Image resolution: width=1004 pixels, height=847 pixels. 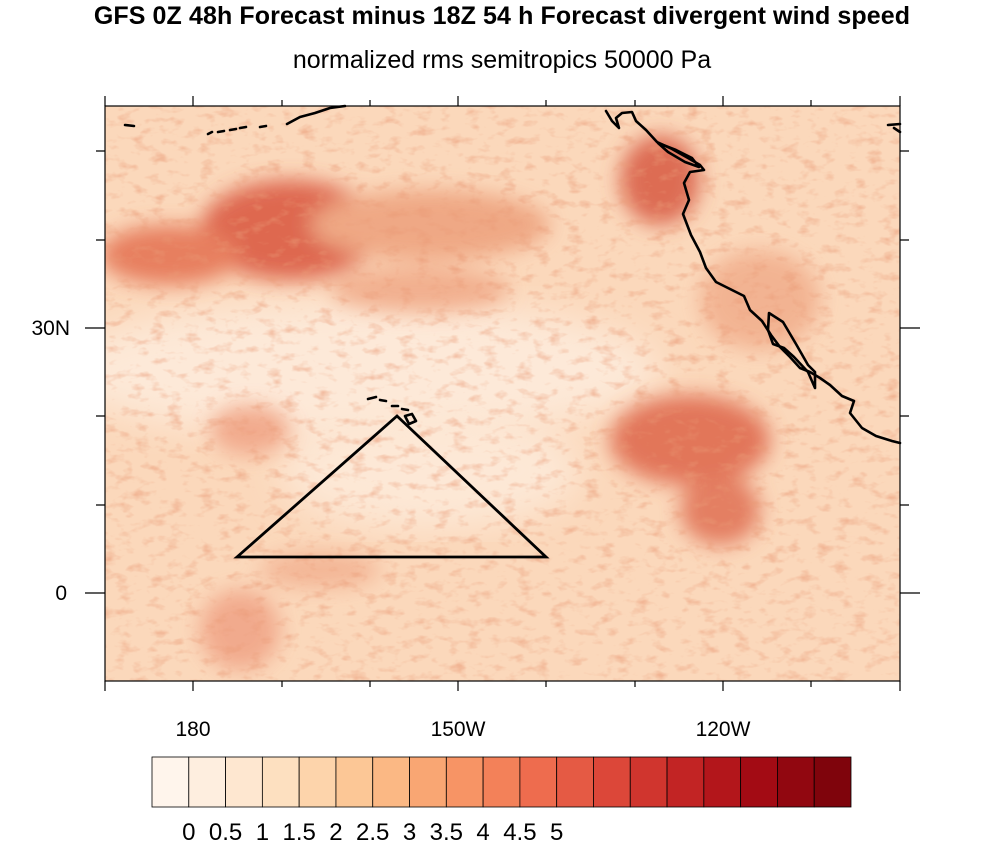 I want to click on baja-california-coastline, so click(x=791, y=350).